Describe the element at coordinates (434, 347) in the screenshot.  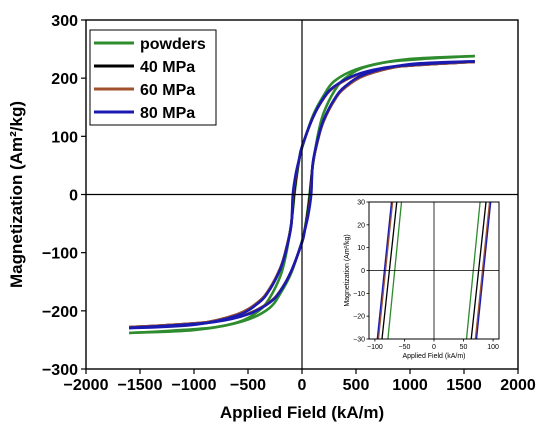
I see `inset-x-tick-label: 0` at that location.